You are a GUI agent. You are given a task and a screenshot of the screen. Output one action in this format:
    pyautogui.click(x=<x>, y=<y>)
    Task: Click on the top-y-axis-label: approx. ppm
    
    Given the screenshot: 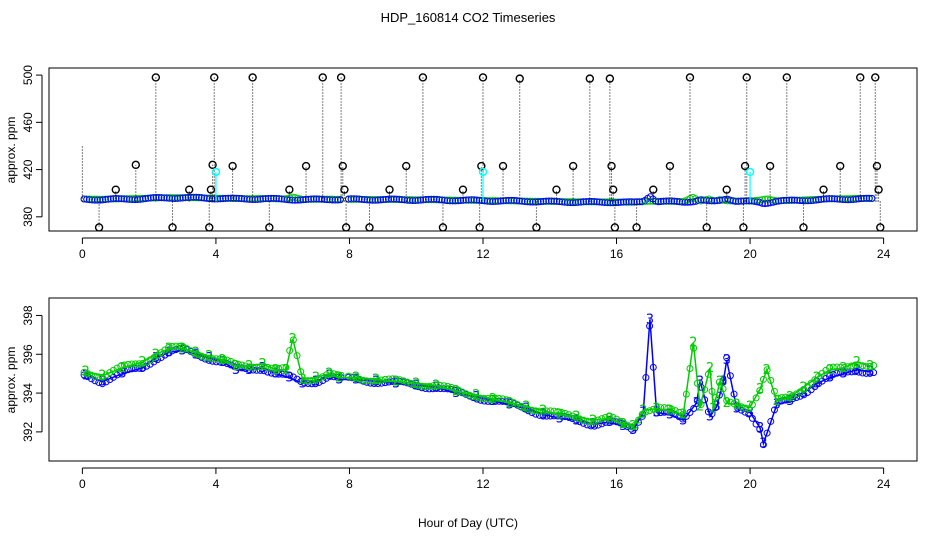 What is the action you would take?
    pyautogui.click(x=11, y=150)
    